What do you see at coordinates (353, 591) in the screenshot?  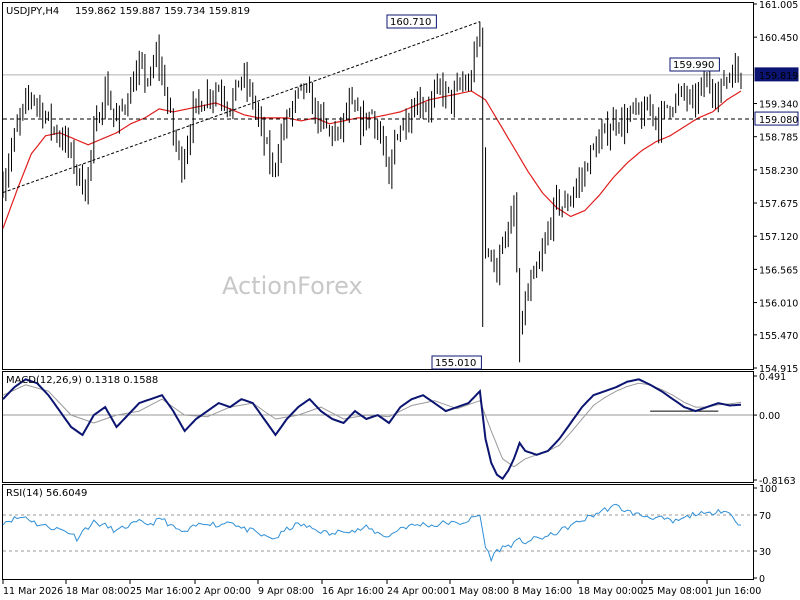 I see `time-tick-label: 16 Apr 16:00` at bounding box center [353, 591].